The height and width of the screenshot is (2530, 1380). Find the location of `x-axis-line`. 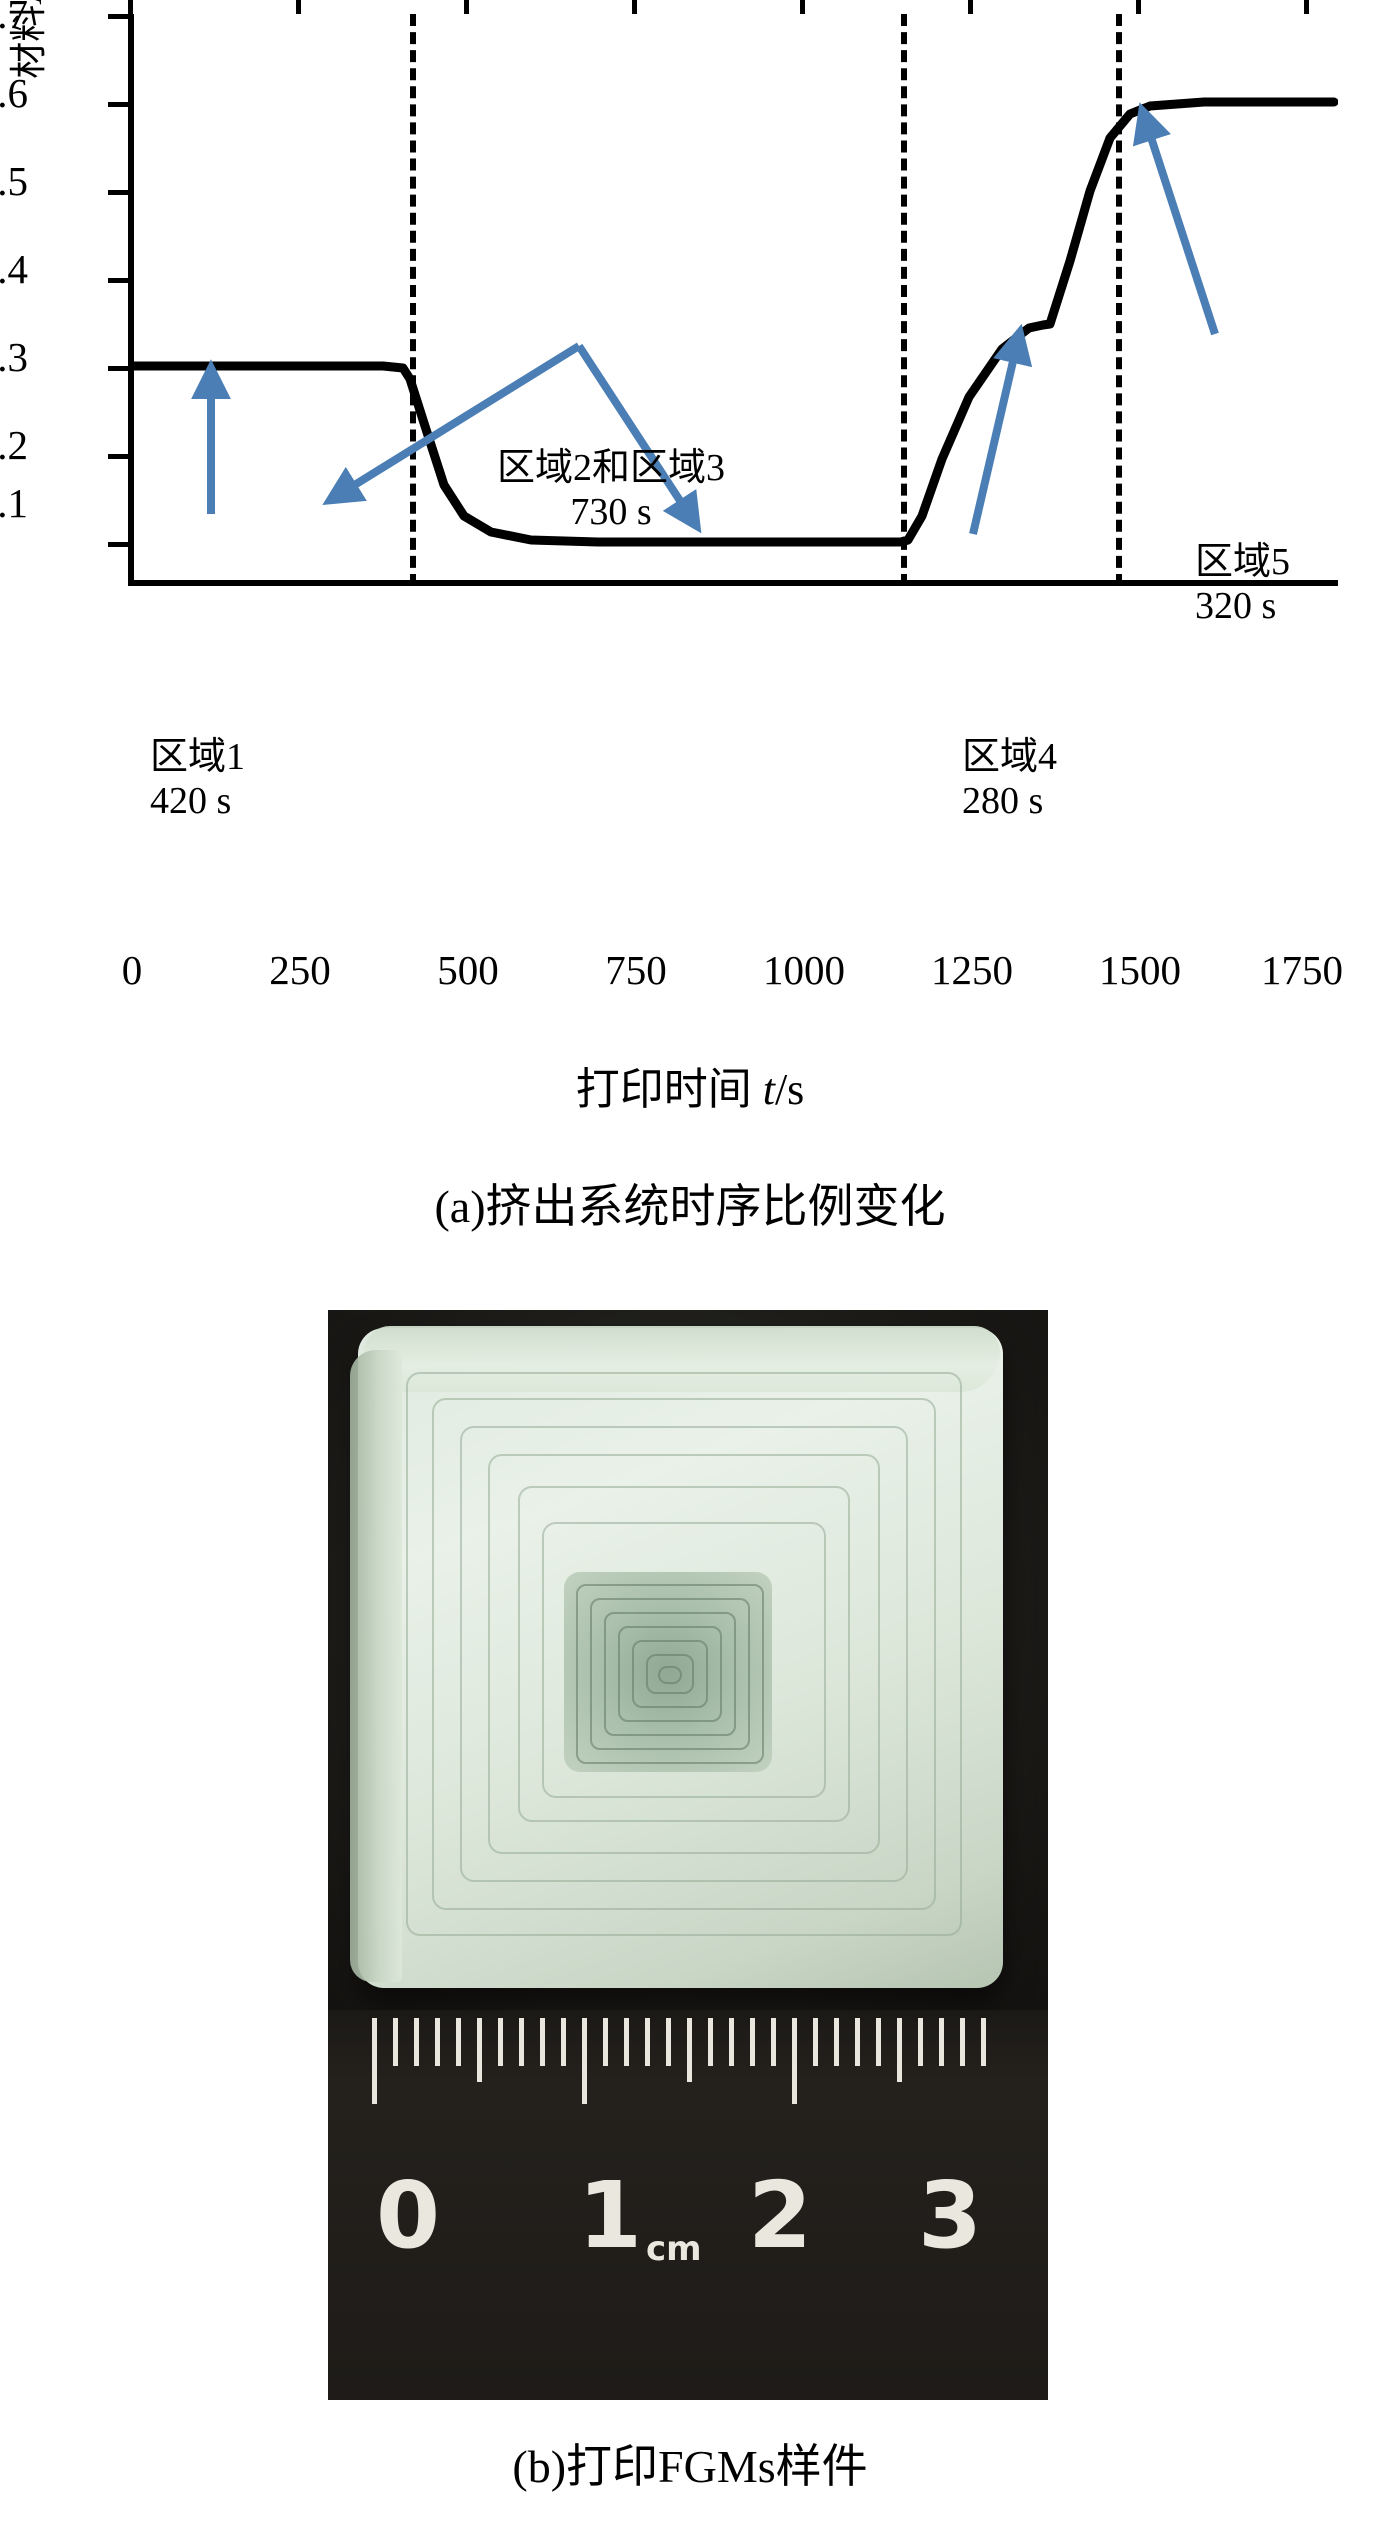

x-axis-line is located at coordinates (733, 583).